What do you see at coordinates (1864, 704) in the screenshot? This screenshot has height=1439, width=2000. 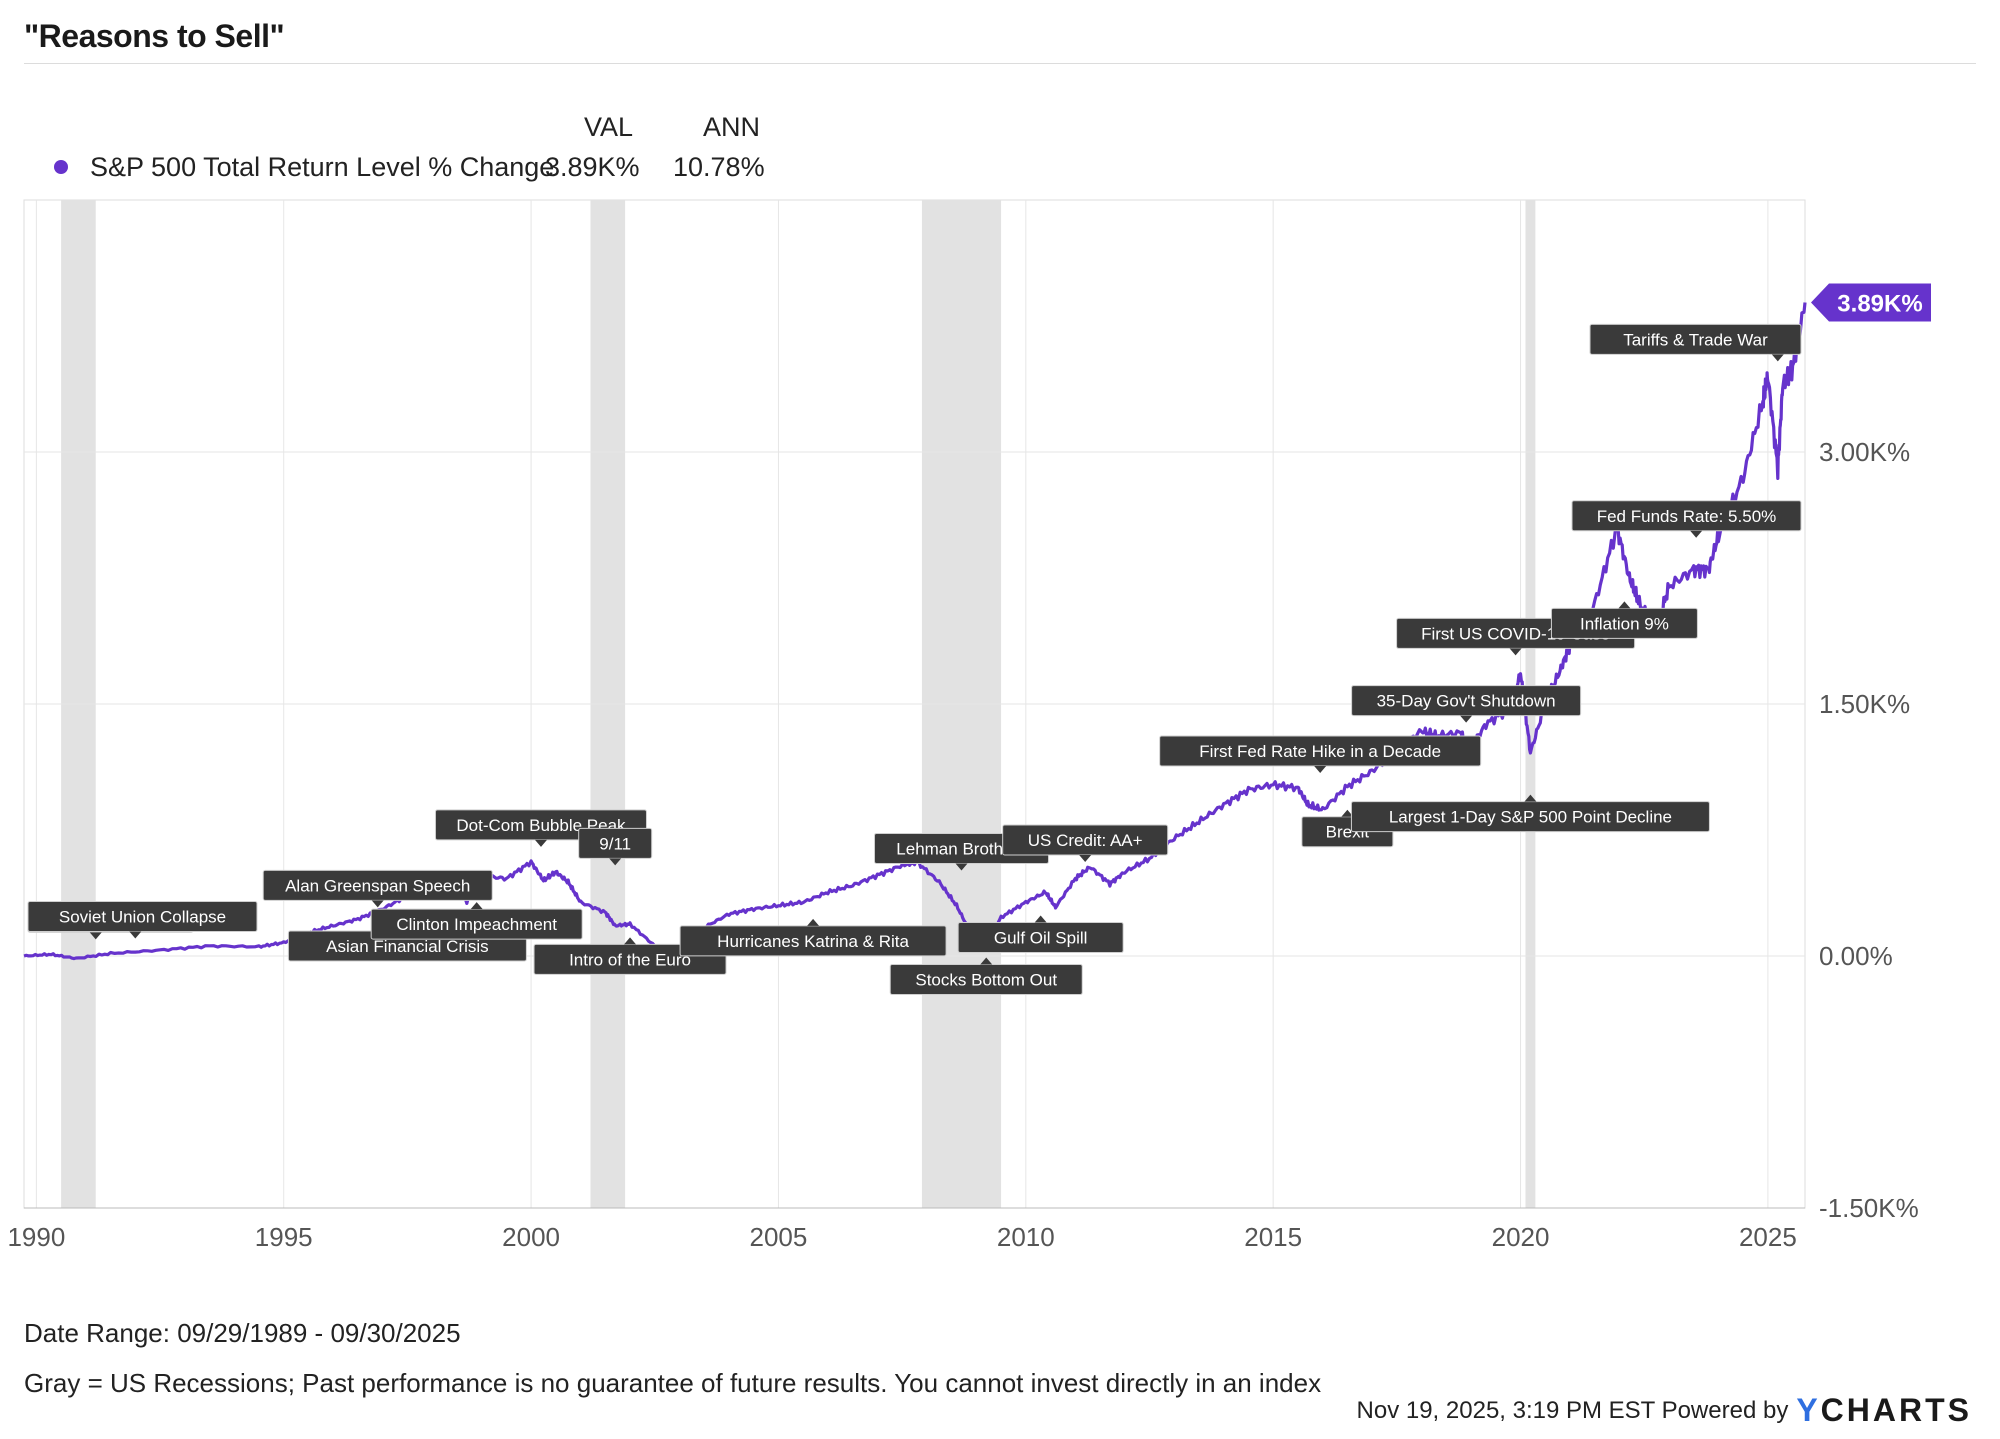 I see `y-tick-label-2: 1.50K%` at bounding box center [1864, 704].